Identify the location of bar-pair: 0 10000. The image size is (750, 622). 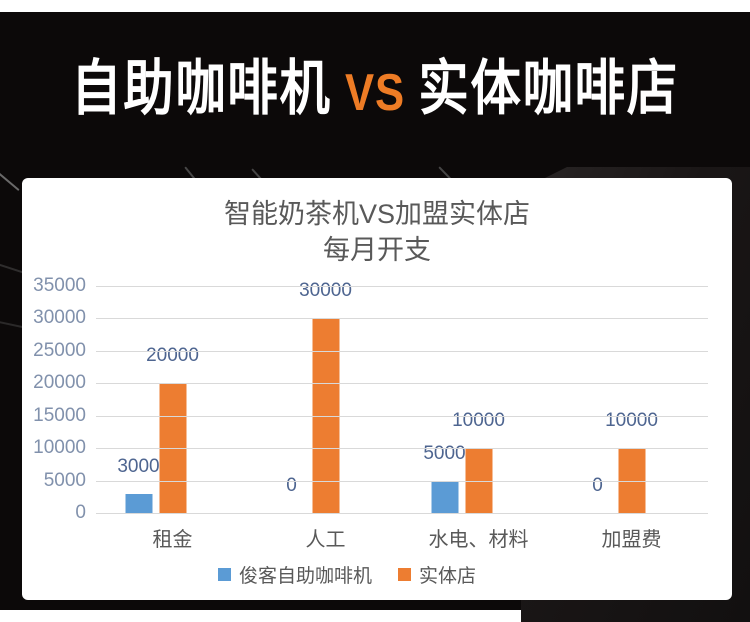
(621, 461).